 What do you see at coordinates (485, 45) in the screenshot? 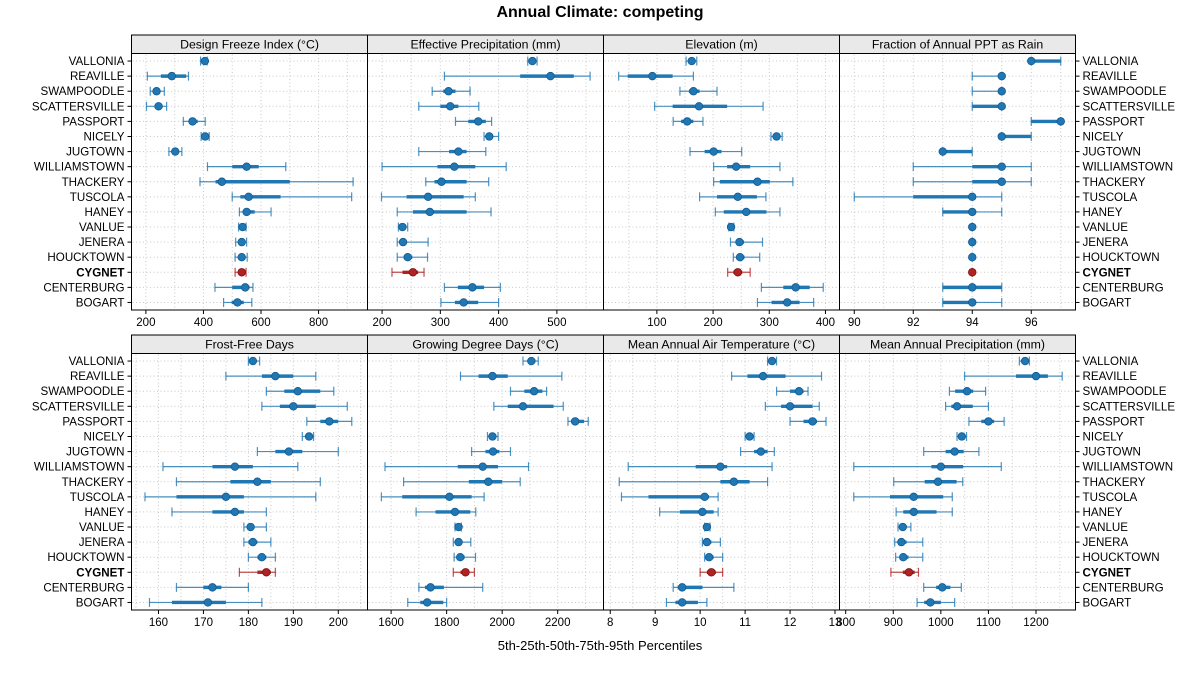
I see `strip-title-effective-precipitation: Effective Precipitation (mm)` at bounding box center [485, 45].